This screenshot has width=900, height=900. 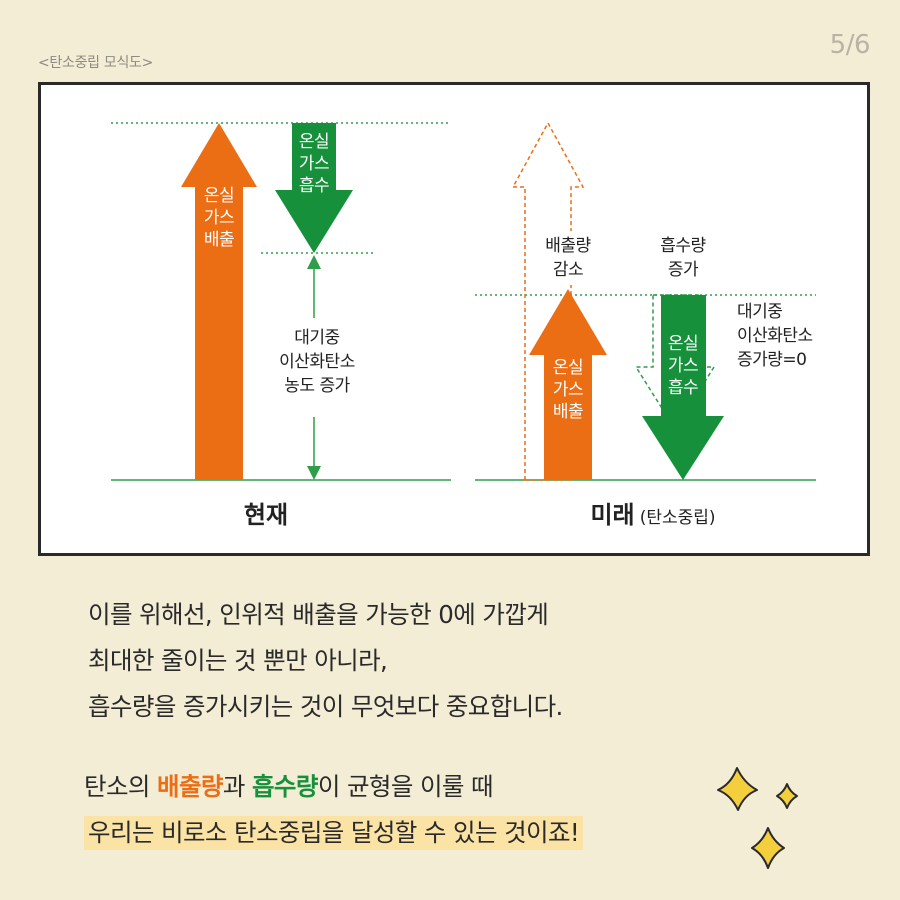 What do you see at coordinates (568, 412) in the screenshot?
I see `future-emission-label-3: 배출` at bounding box center [568, 412].